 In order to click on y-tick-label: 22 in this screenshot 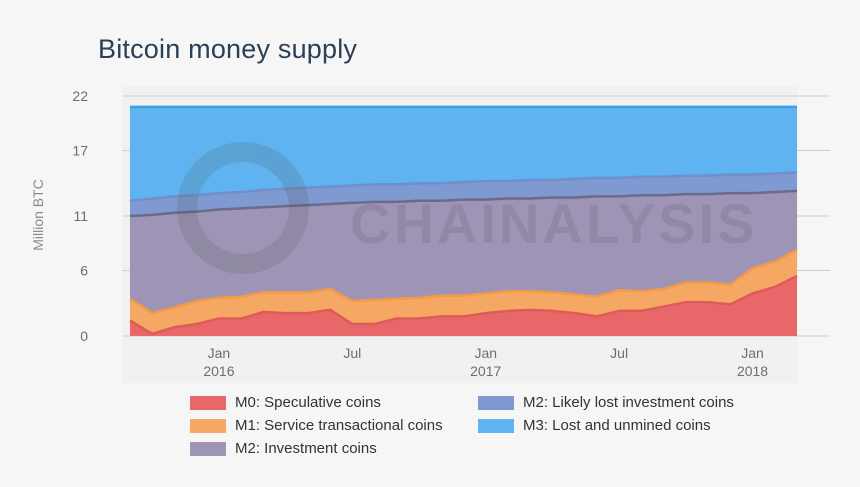, I will do `click(80, 96)`.